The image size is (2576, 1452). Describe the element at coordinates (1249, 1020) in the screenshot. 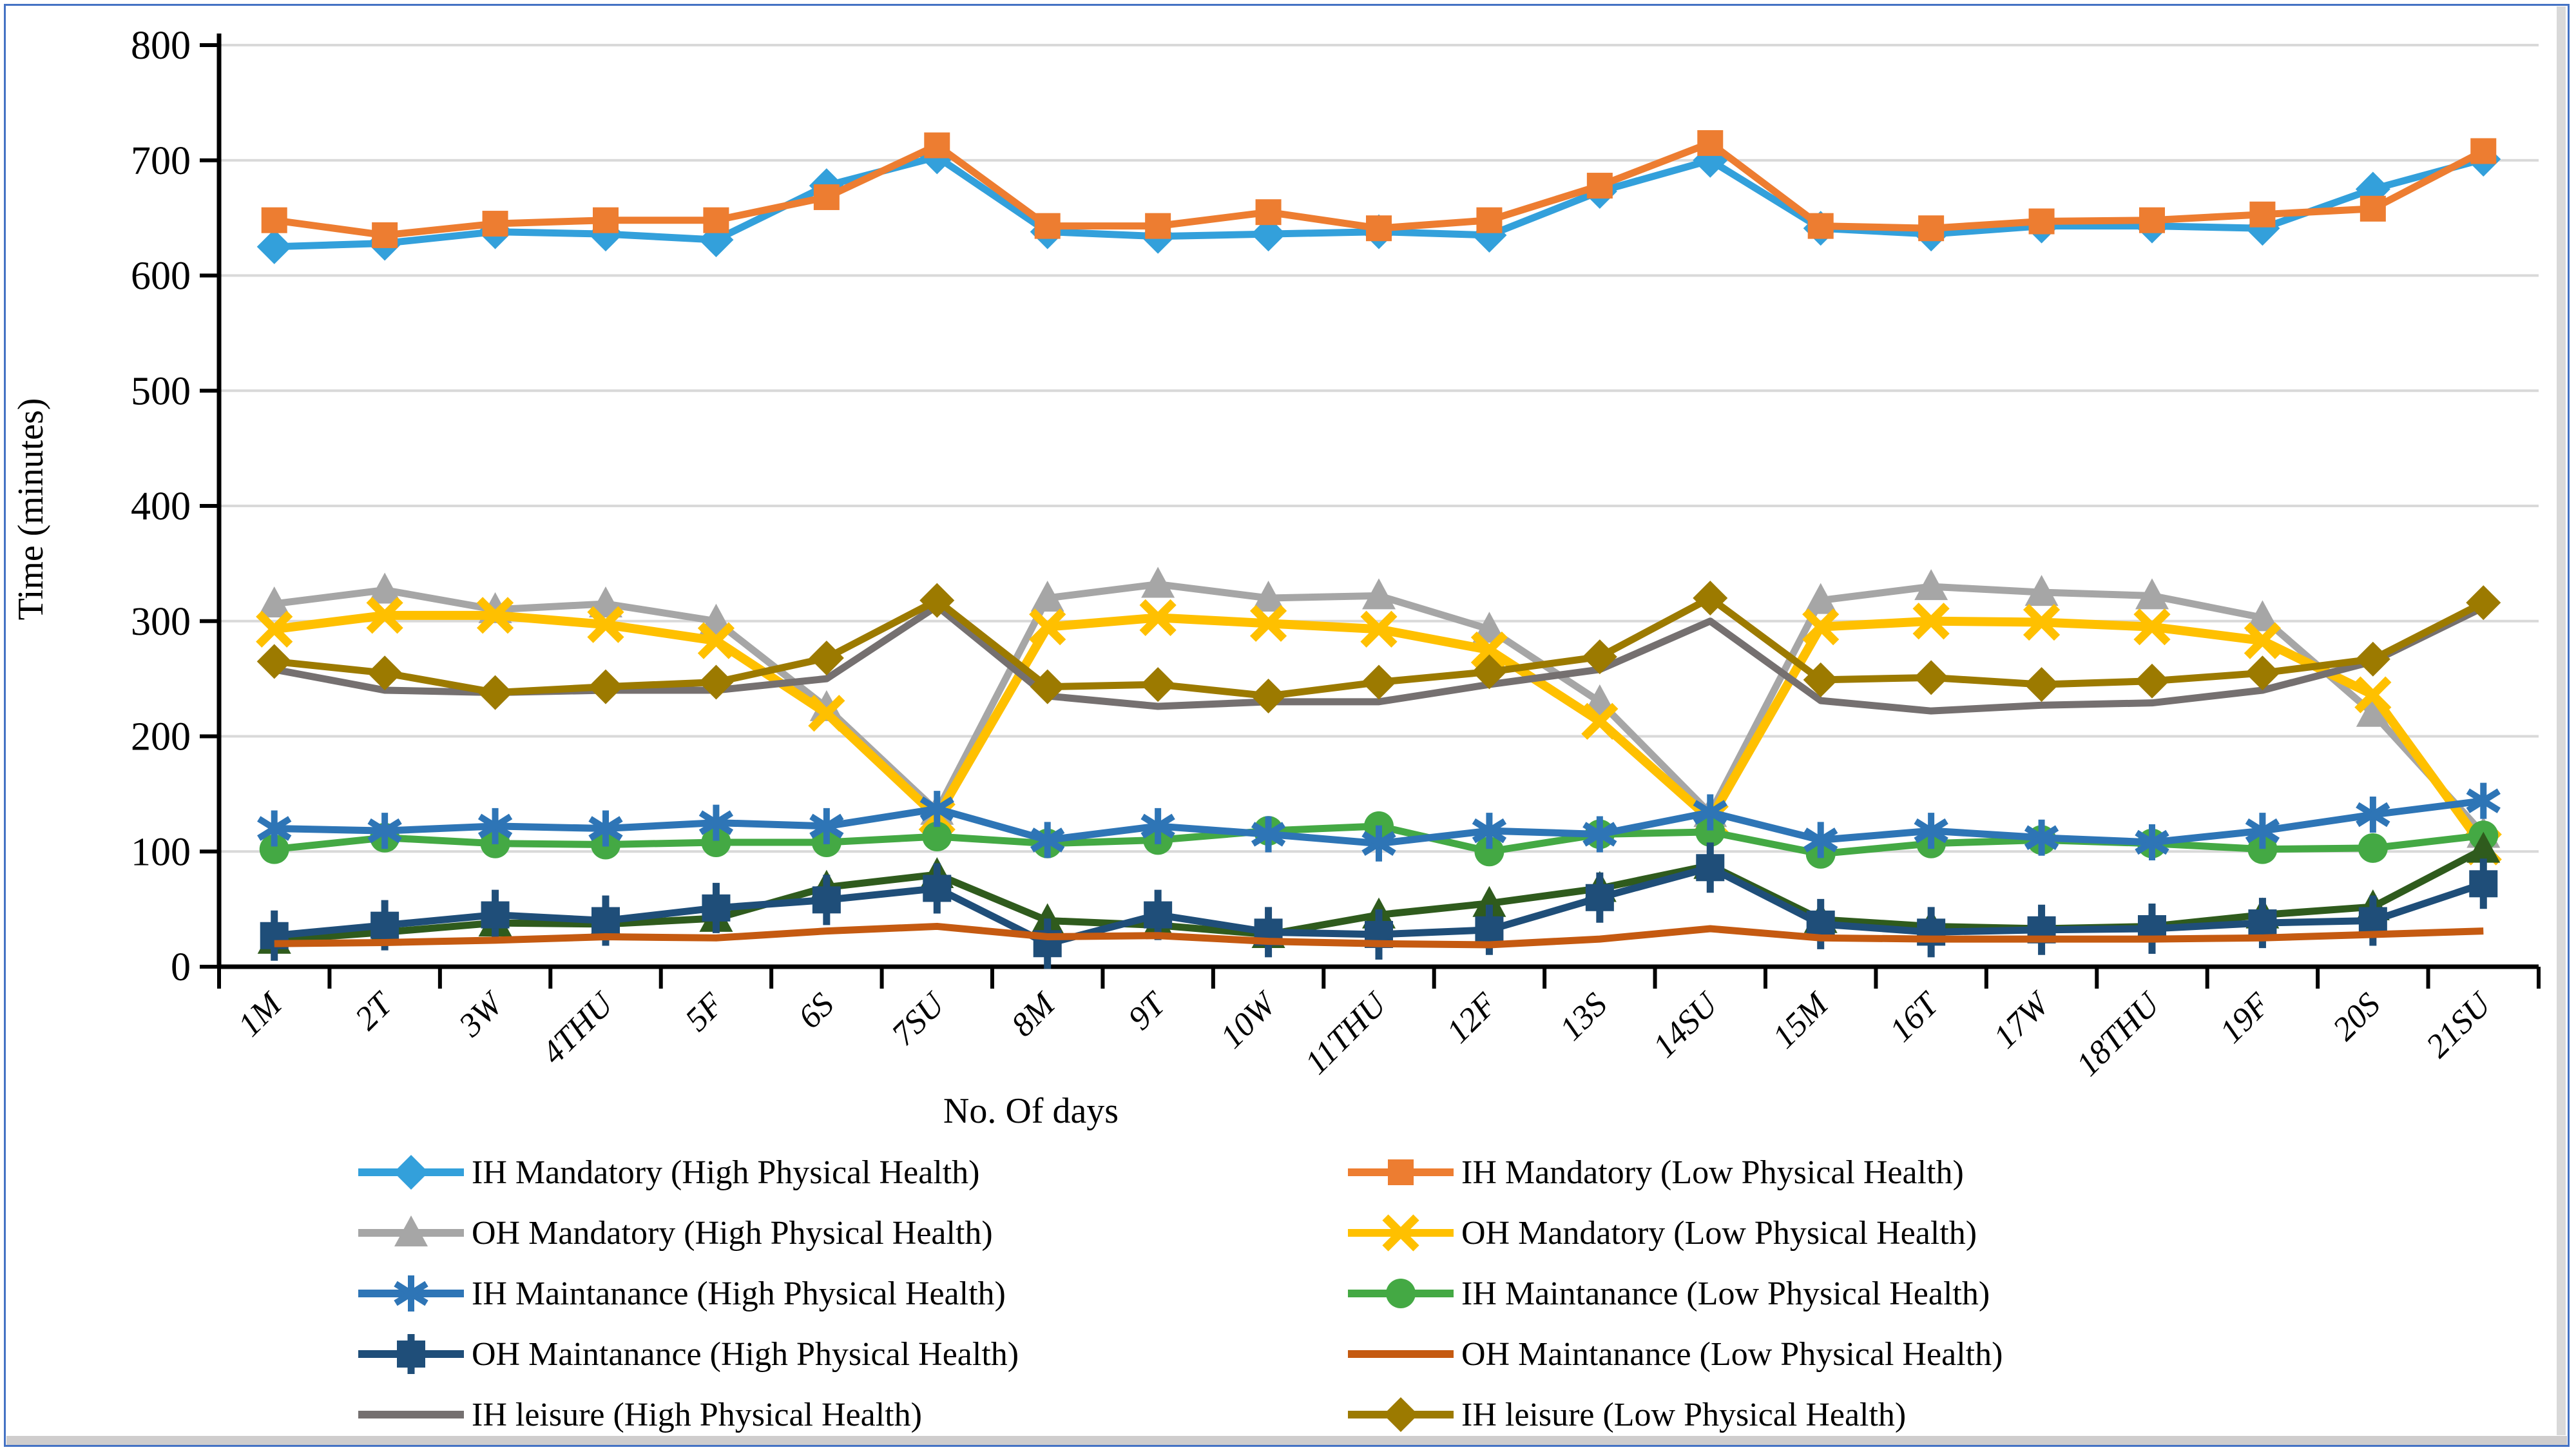

I see `x-tick-label-10W: 10W` at that location.